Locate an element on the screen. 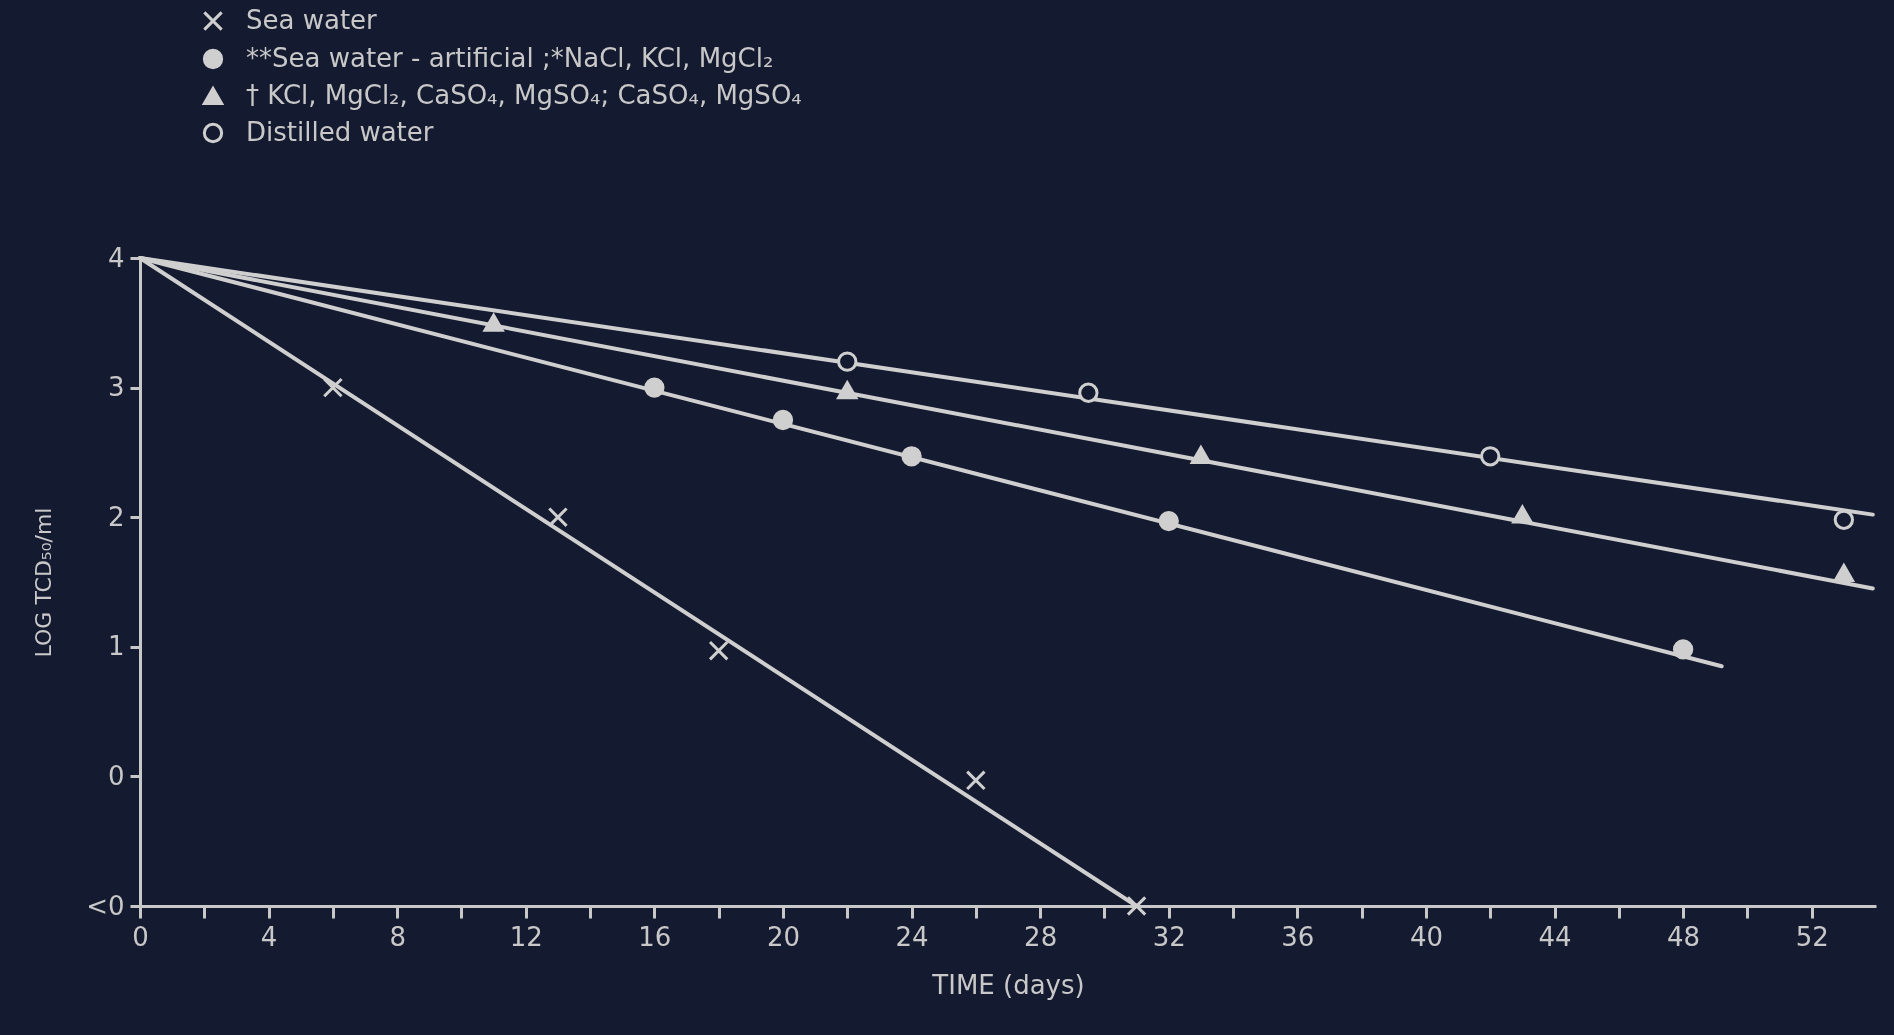 This screenshot has width=1894, height=1035. y-tick-label: 1 is located at coordinates (116, 646).